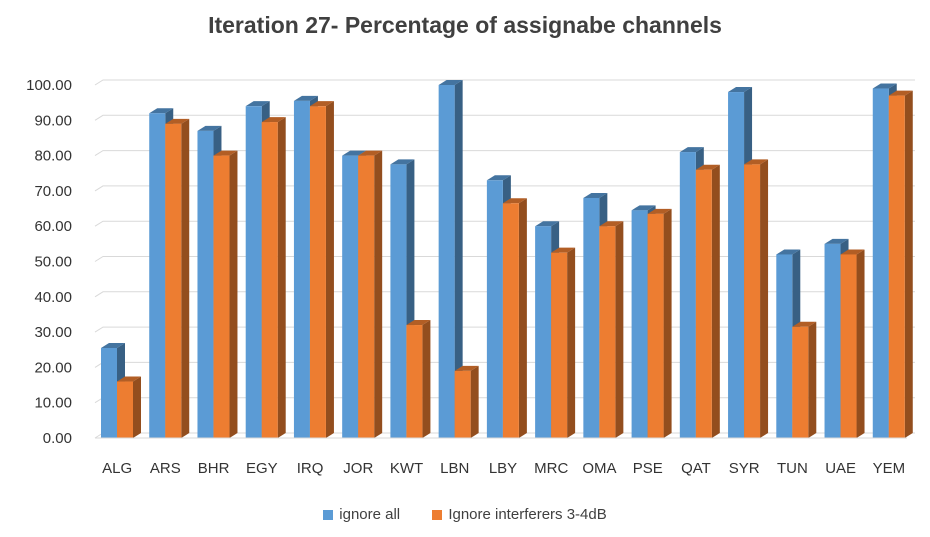 The width and height of the screenshot is (930, 537). What do you see at coordinates (527, 514) in the screenshot?
I see `legend-label: Ignore interferers 3-4dB` at bounding box center [527, 514].